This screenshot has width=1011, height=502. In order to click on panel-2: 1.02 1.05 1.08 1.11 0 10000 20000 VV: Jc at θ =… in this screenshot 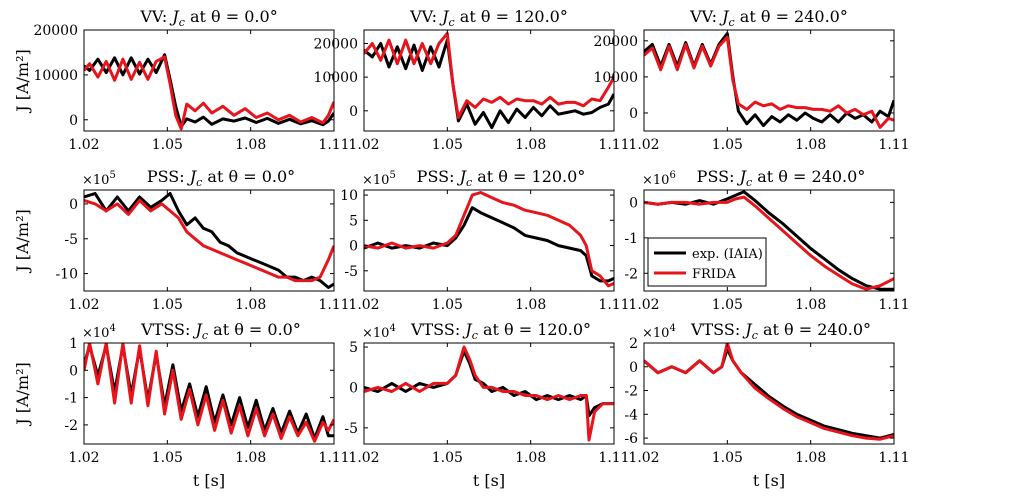, I will do `click(471, 80)`.